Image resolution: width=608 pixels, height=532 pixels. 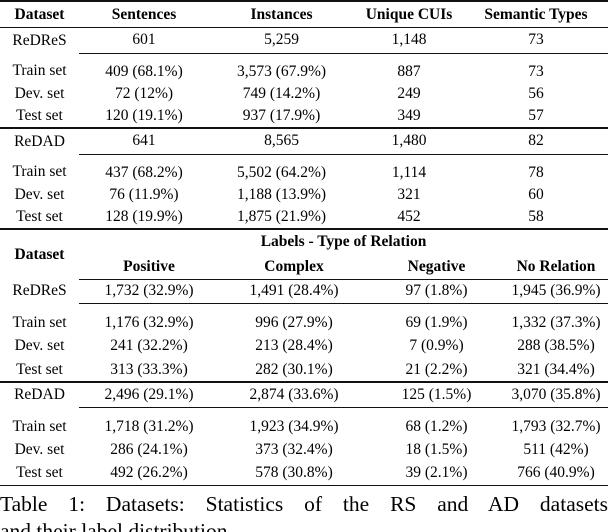 What do you see at coordinates (149, 450) in the screenshot?
I see `table-cell: 286 (24.1%)` at bounding box center [149, 450].